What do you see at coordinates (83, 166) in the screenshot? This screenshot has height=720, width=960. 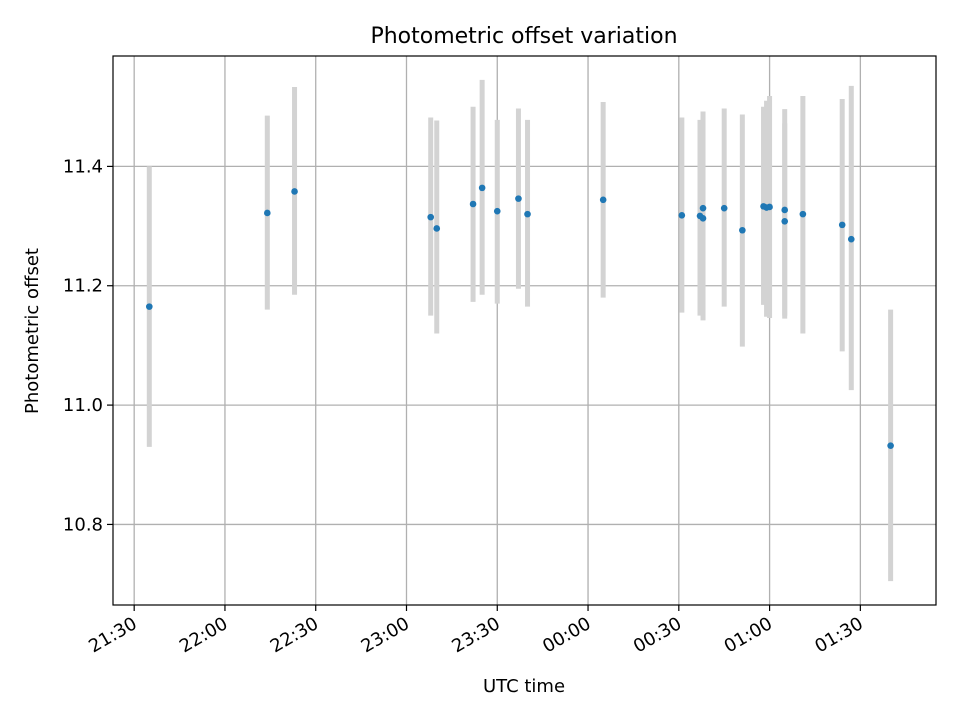 I see `y-tick-label: 11.4` at bounding box center [83, 166].